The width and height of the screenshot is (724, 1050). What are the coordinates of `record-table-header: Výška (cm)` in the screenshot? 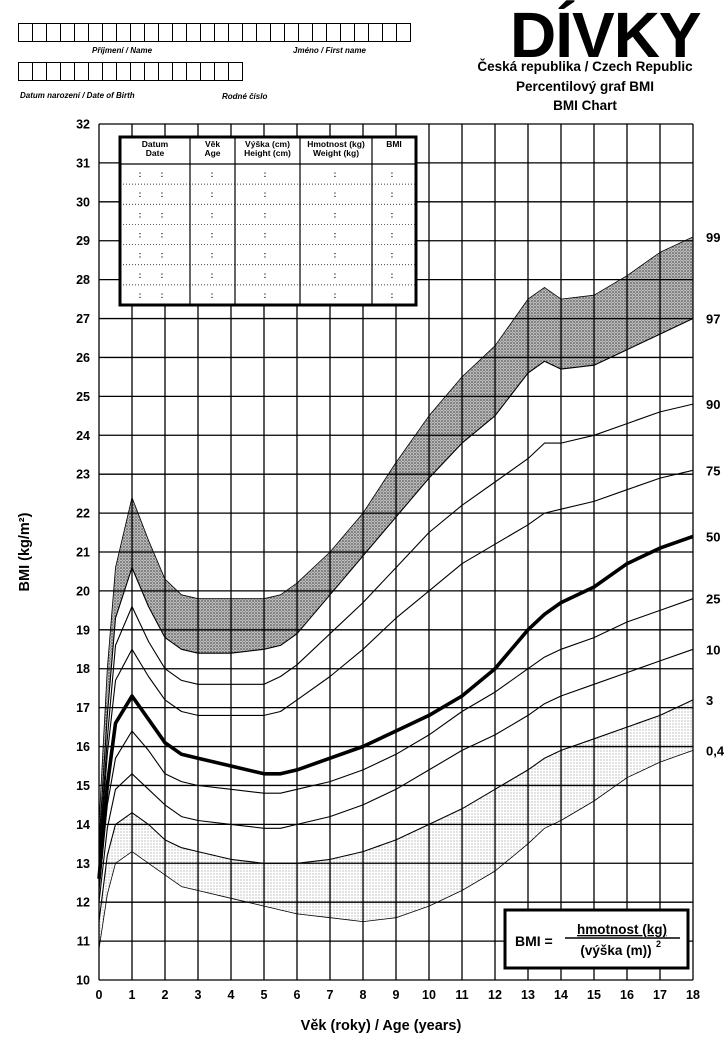 It's located at (267, 144).